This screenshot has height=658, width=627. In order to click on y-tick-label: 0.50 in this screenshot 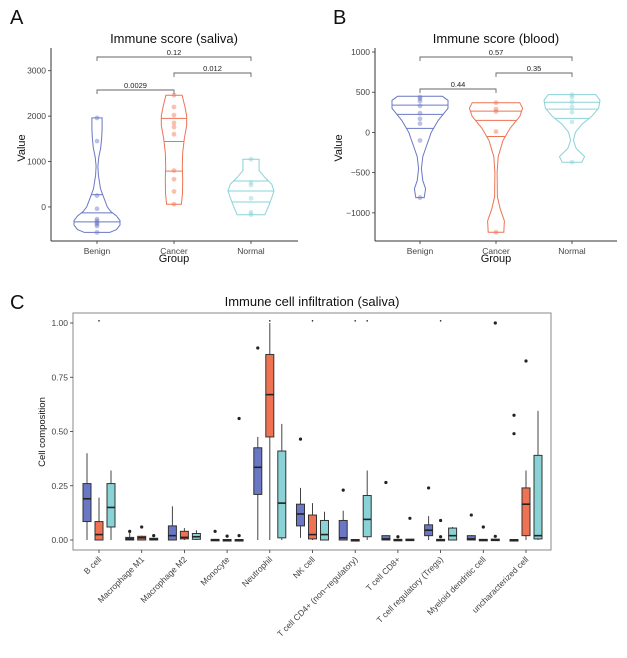, I will do `click(59, 432)`.